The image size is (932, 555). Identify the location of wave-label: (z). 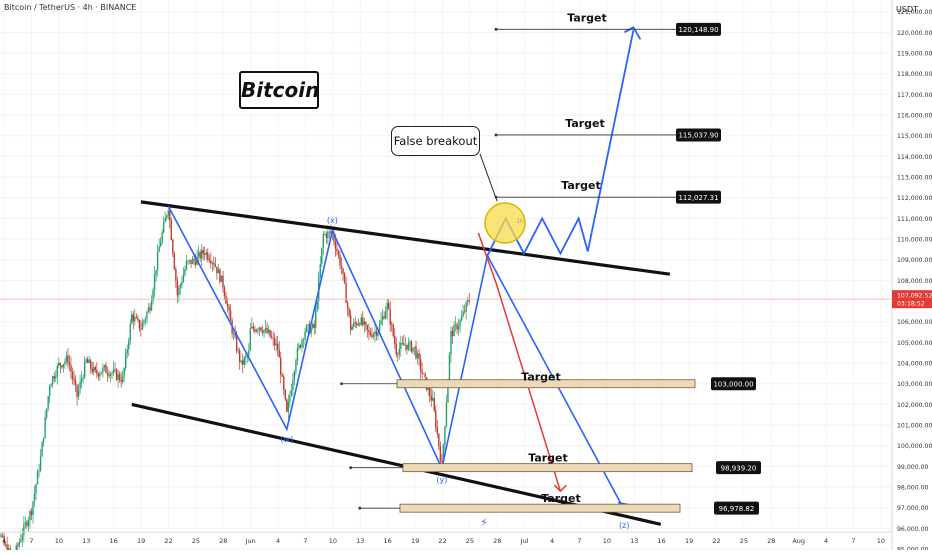
(624, 525).